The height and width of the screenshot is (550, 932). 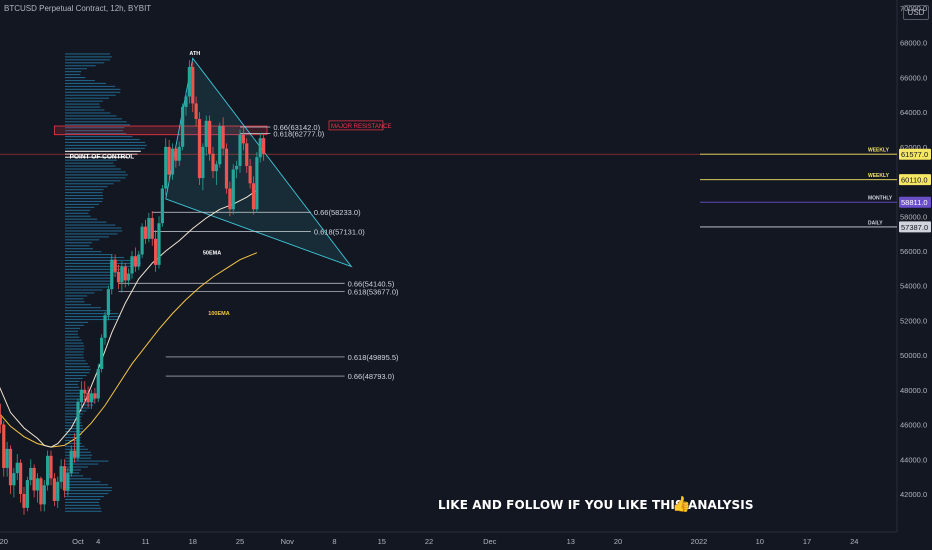 I want to click on price-tick-label: 44000.0, so click(x=913, y=459).